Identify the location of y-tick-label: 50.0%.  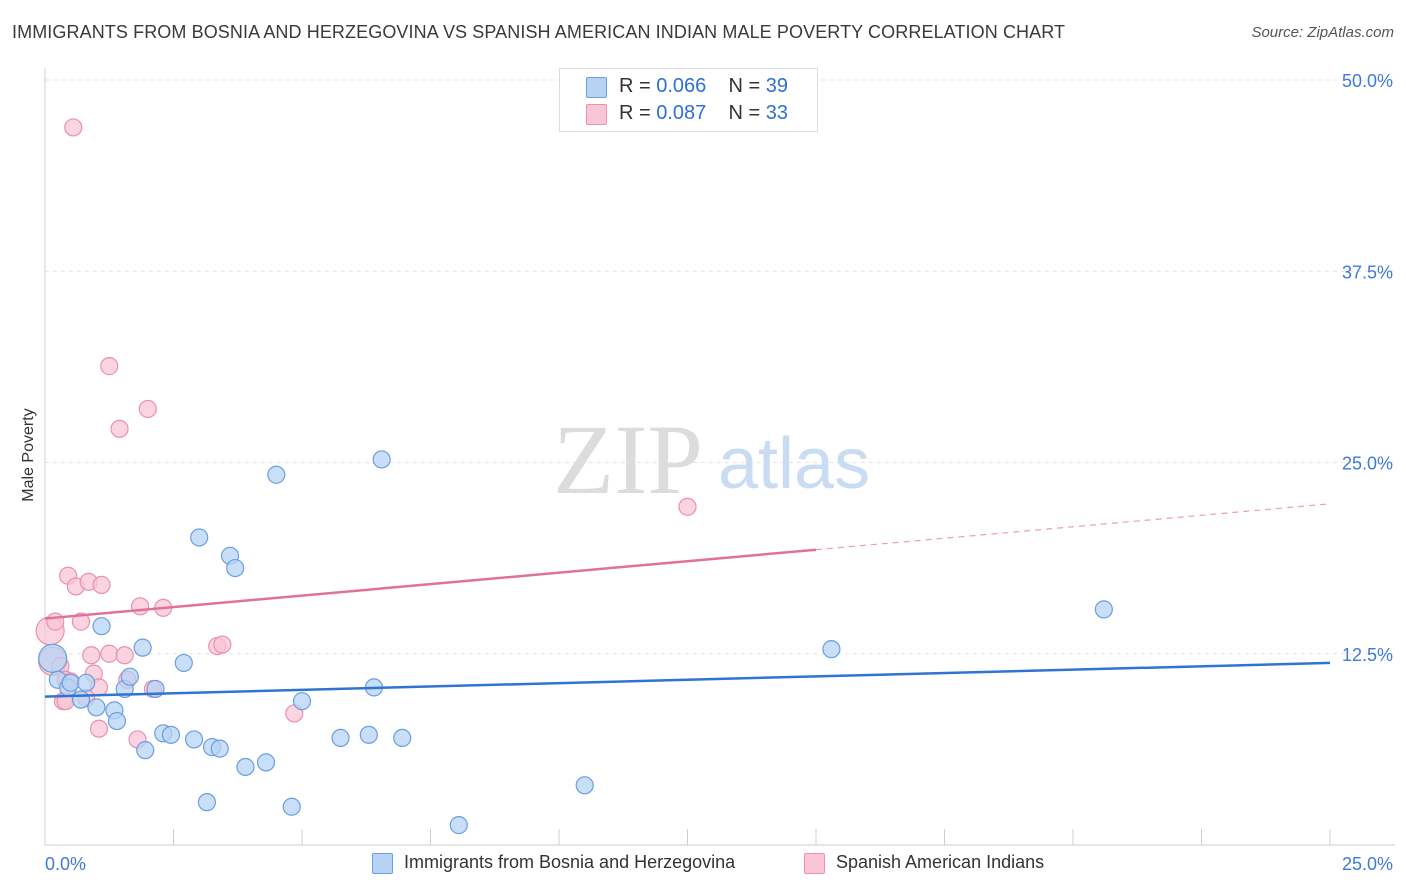
(1367, 81).